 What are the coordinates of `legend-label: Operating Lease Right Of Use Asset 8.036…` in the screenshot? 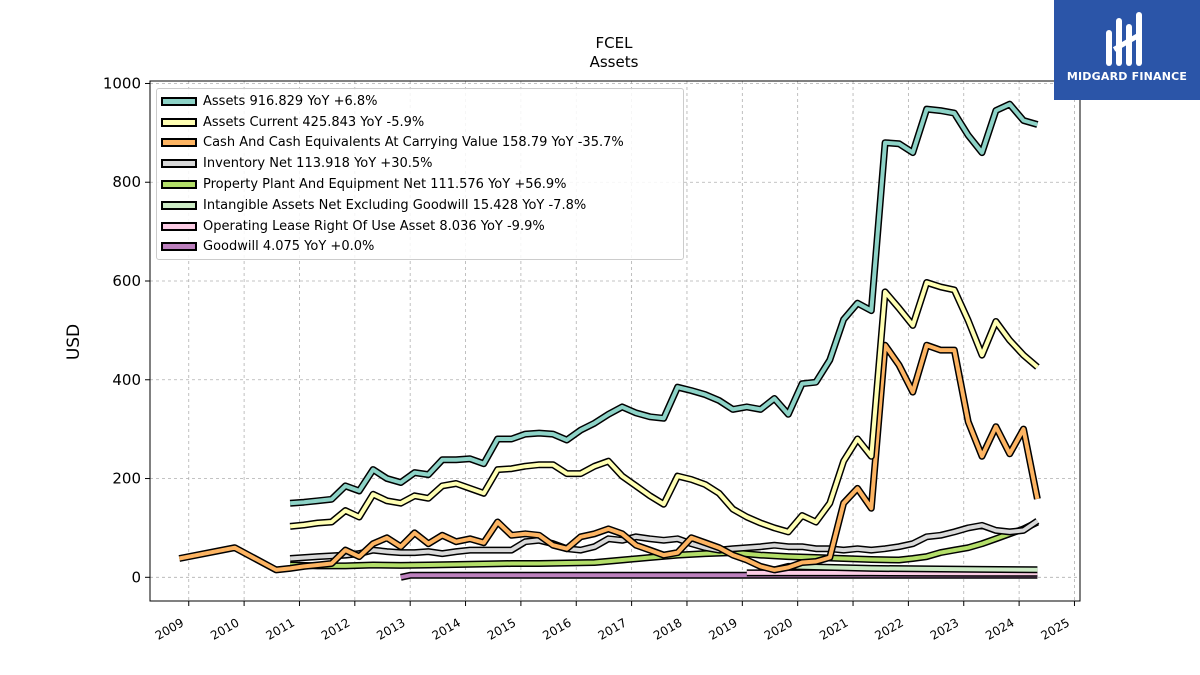 It's located at (374, 226).